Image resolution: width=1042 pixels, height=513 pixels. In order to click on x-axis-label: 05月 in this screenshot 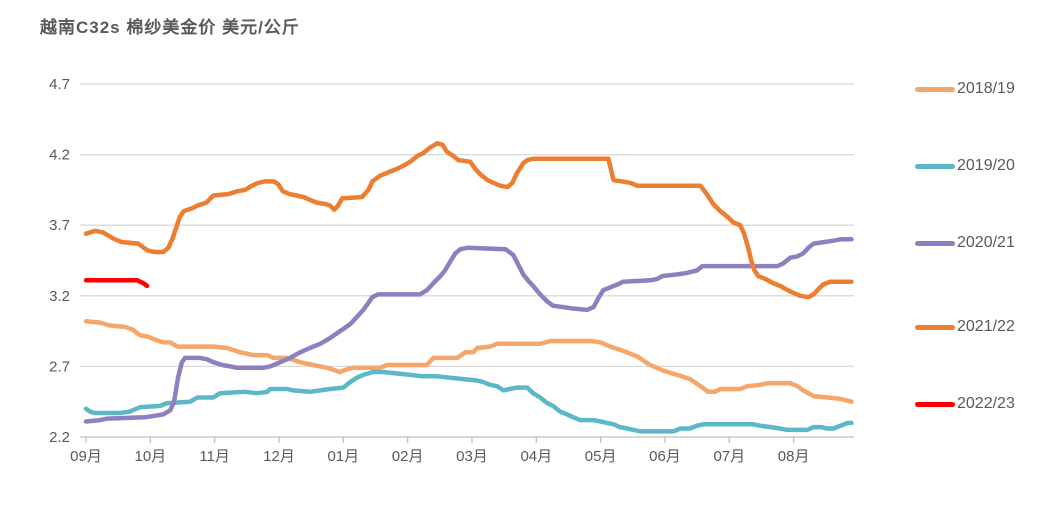, I will do `click(601, 456)`.